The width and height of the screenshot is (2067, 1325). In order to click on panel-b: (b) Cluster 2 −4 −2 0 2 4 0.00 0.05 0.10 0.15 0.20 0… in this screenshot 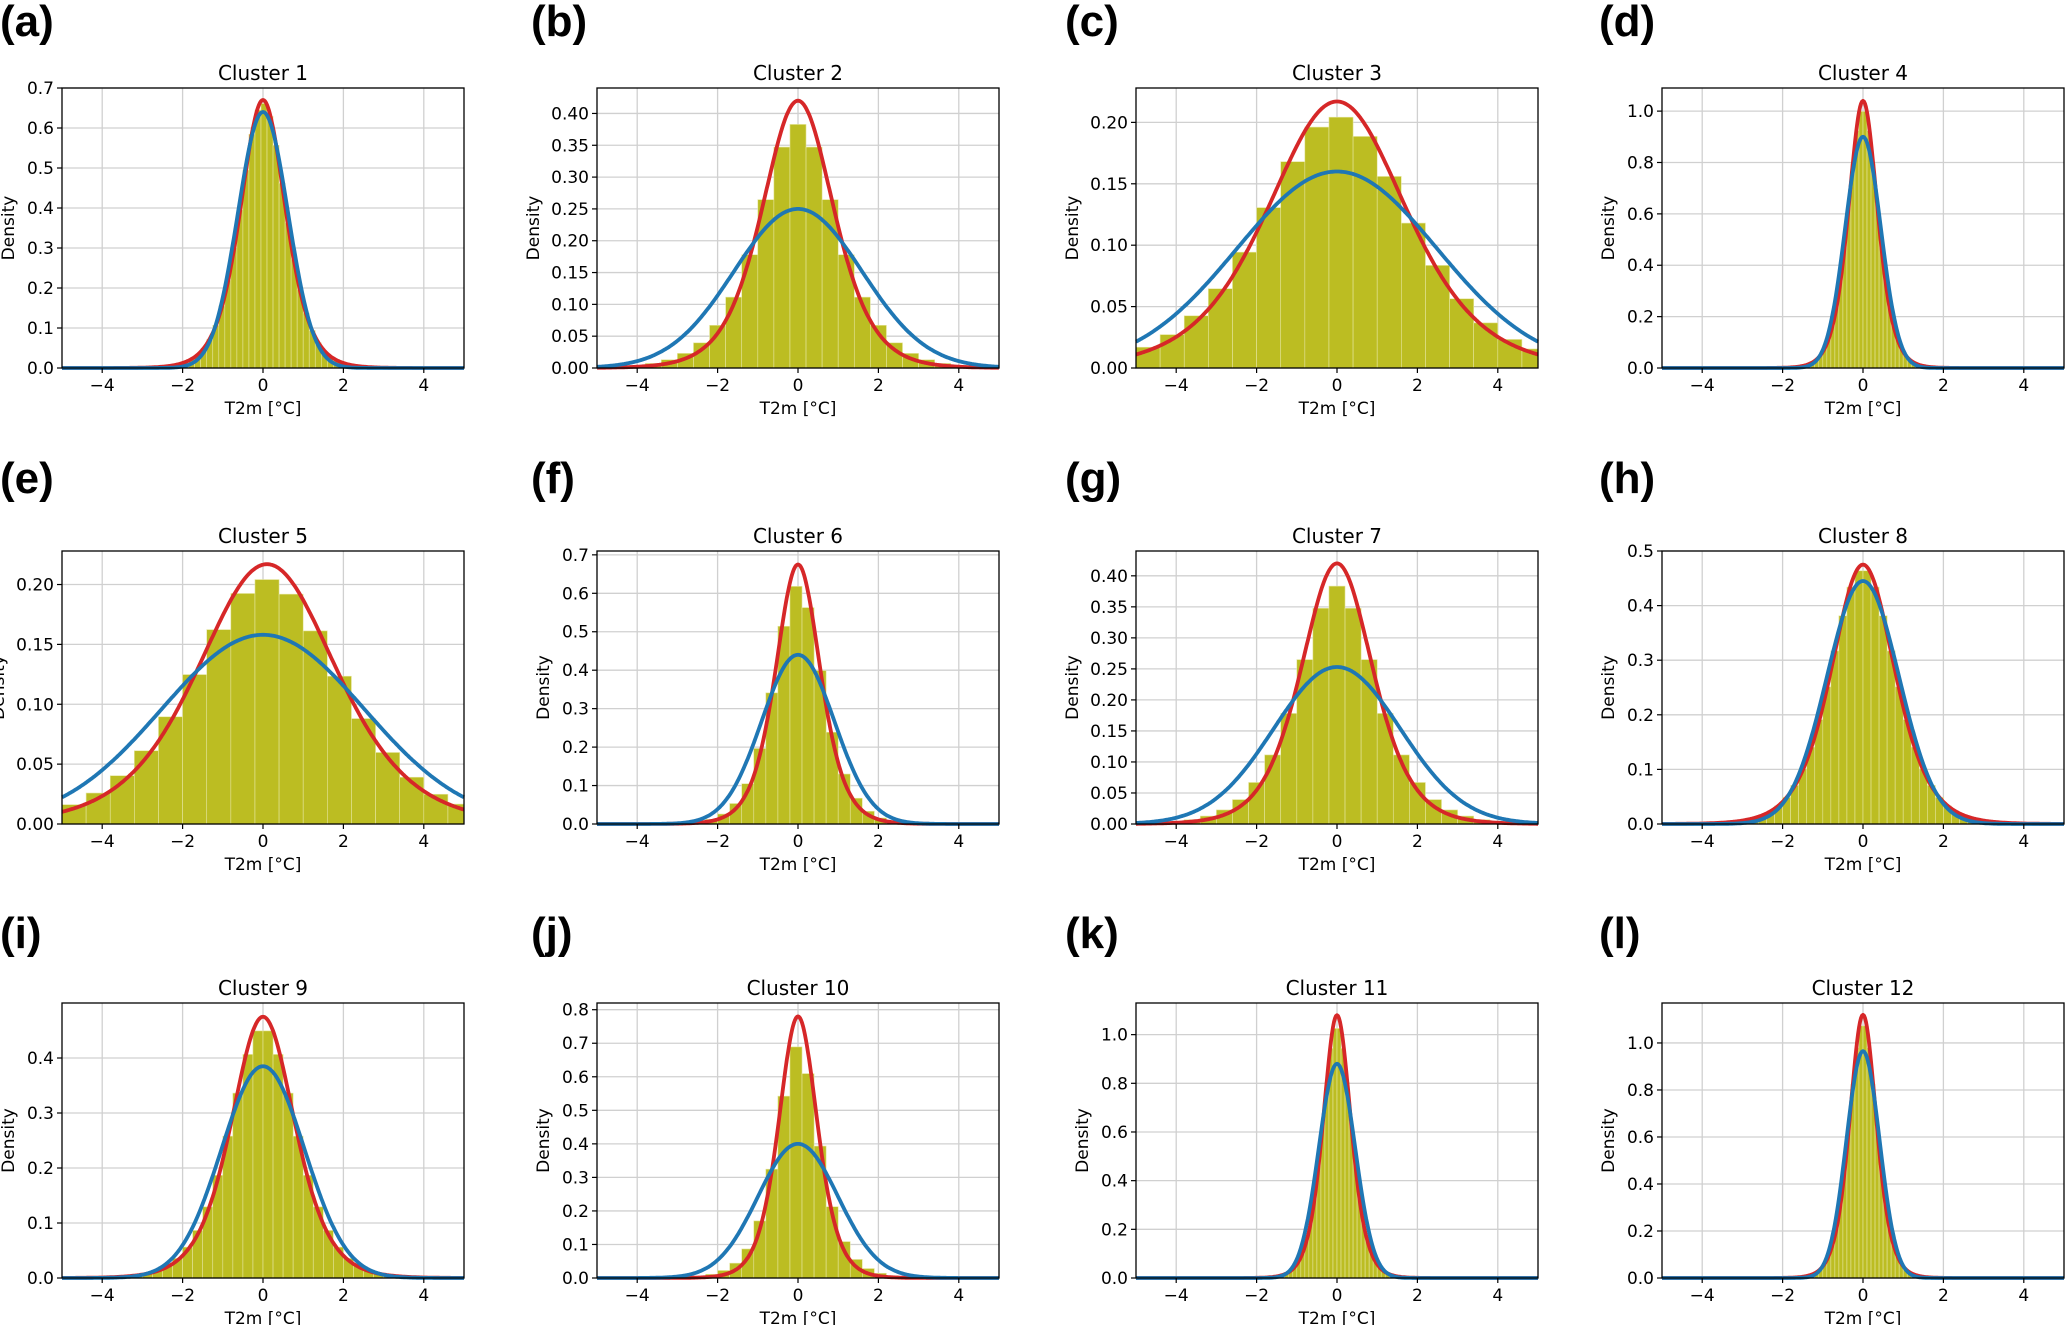, I will do `click(762, 209)`.